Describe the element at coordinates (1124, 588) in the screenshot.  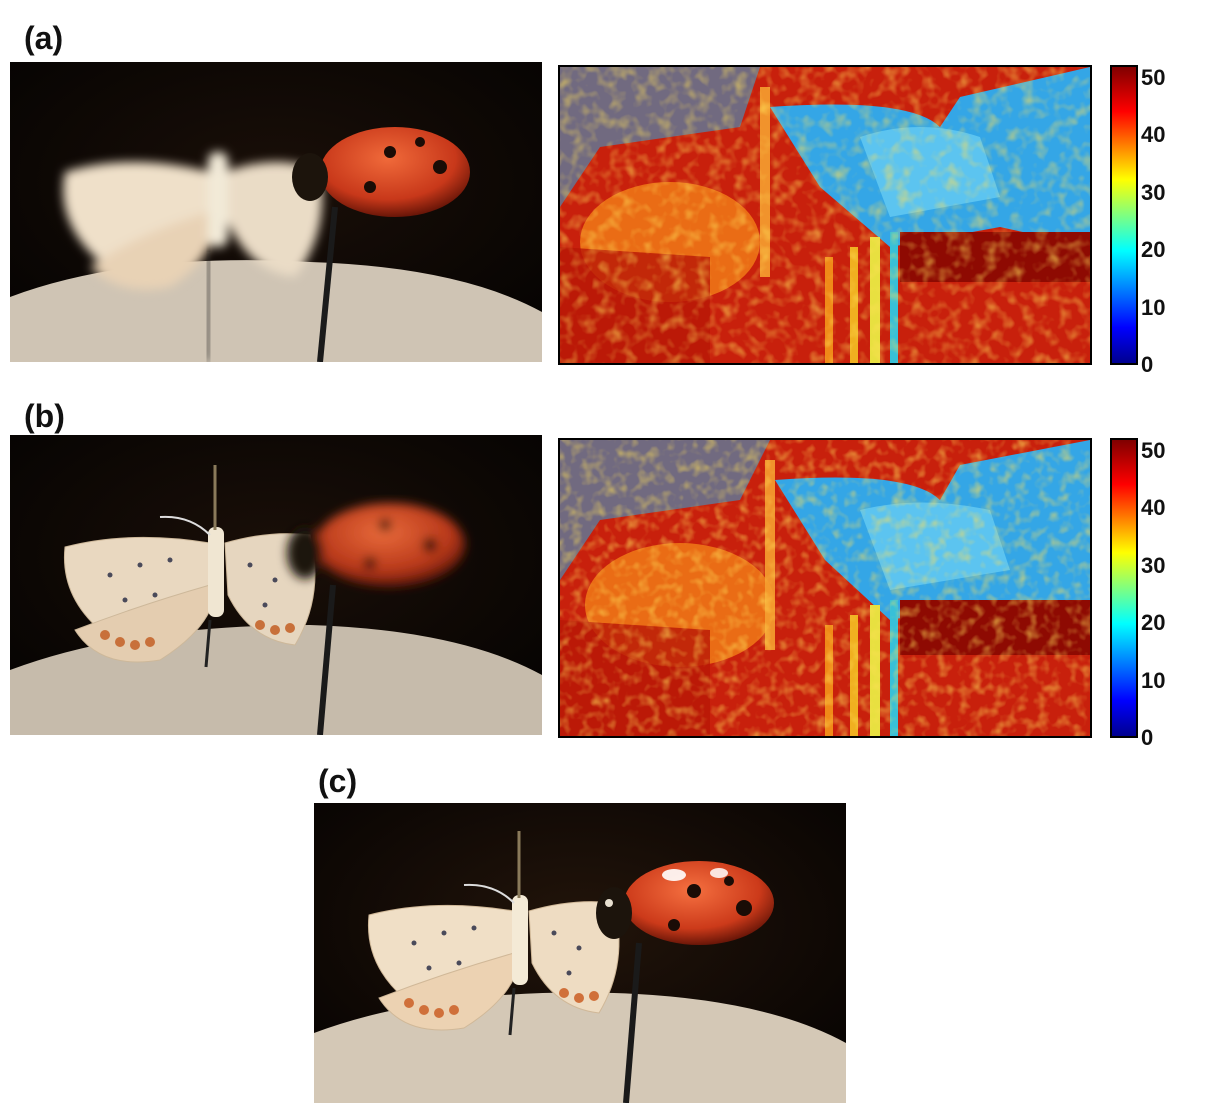
I see `colorbar-b` at that location.